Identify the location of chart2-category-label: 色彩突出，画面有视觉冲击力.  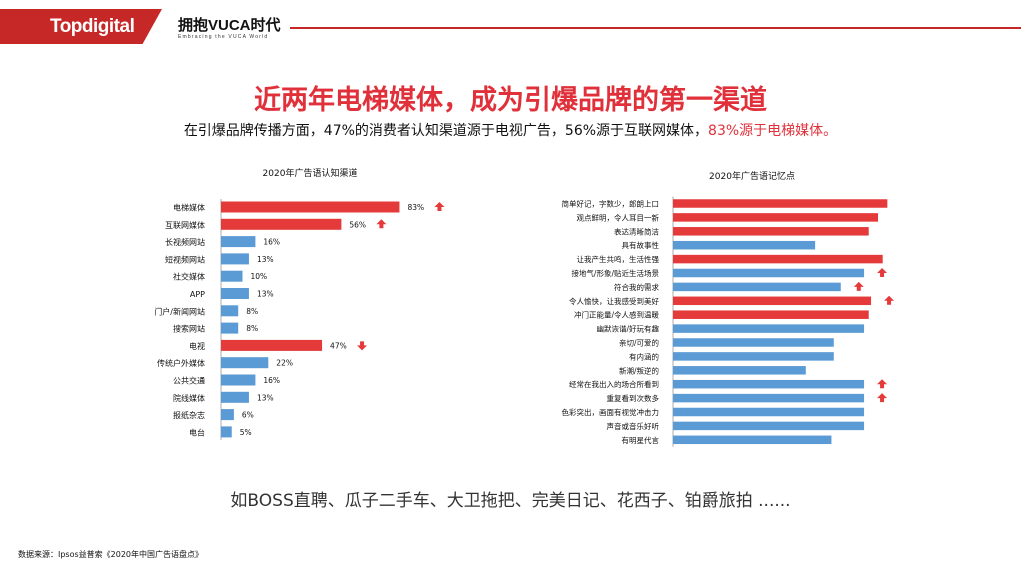
(611, 412).